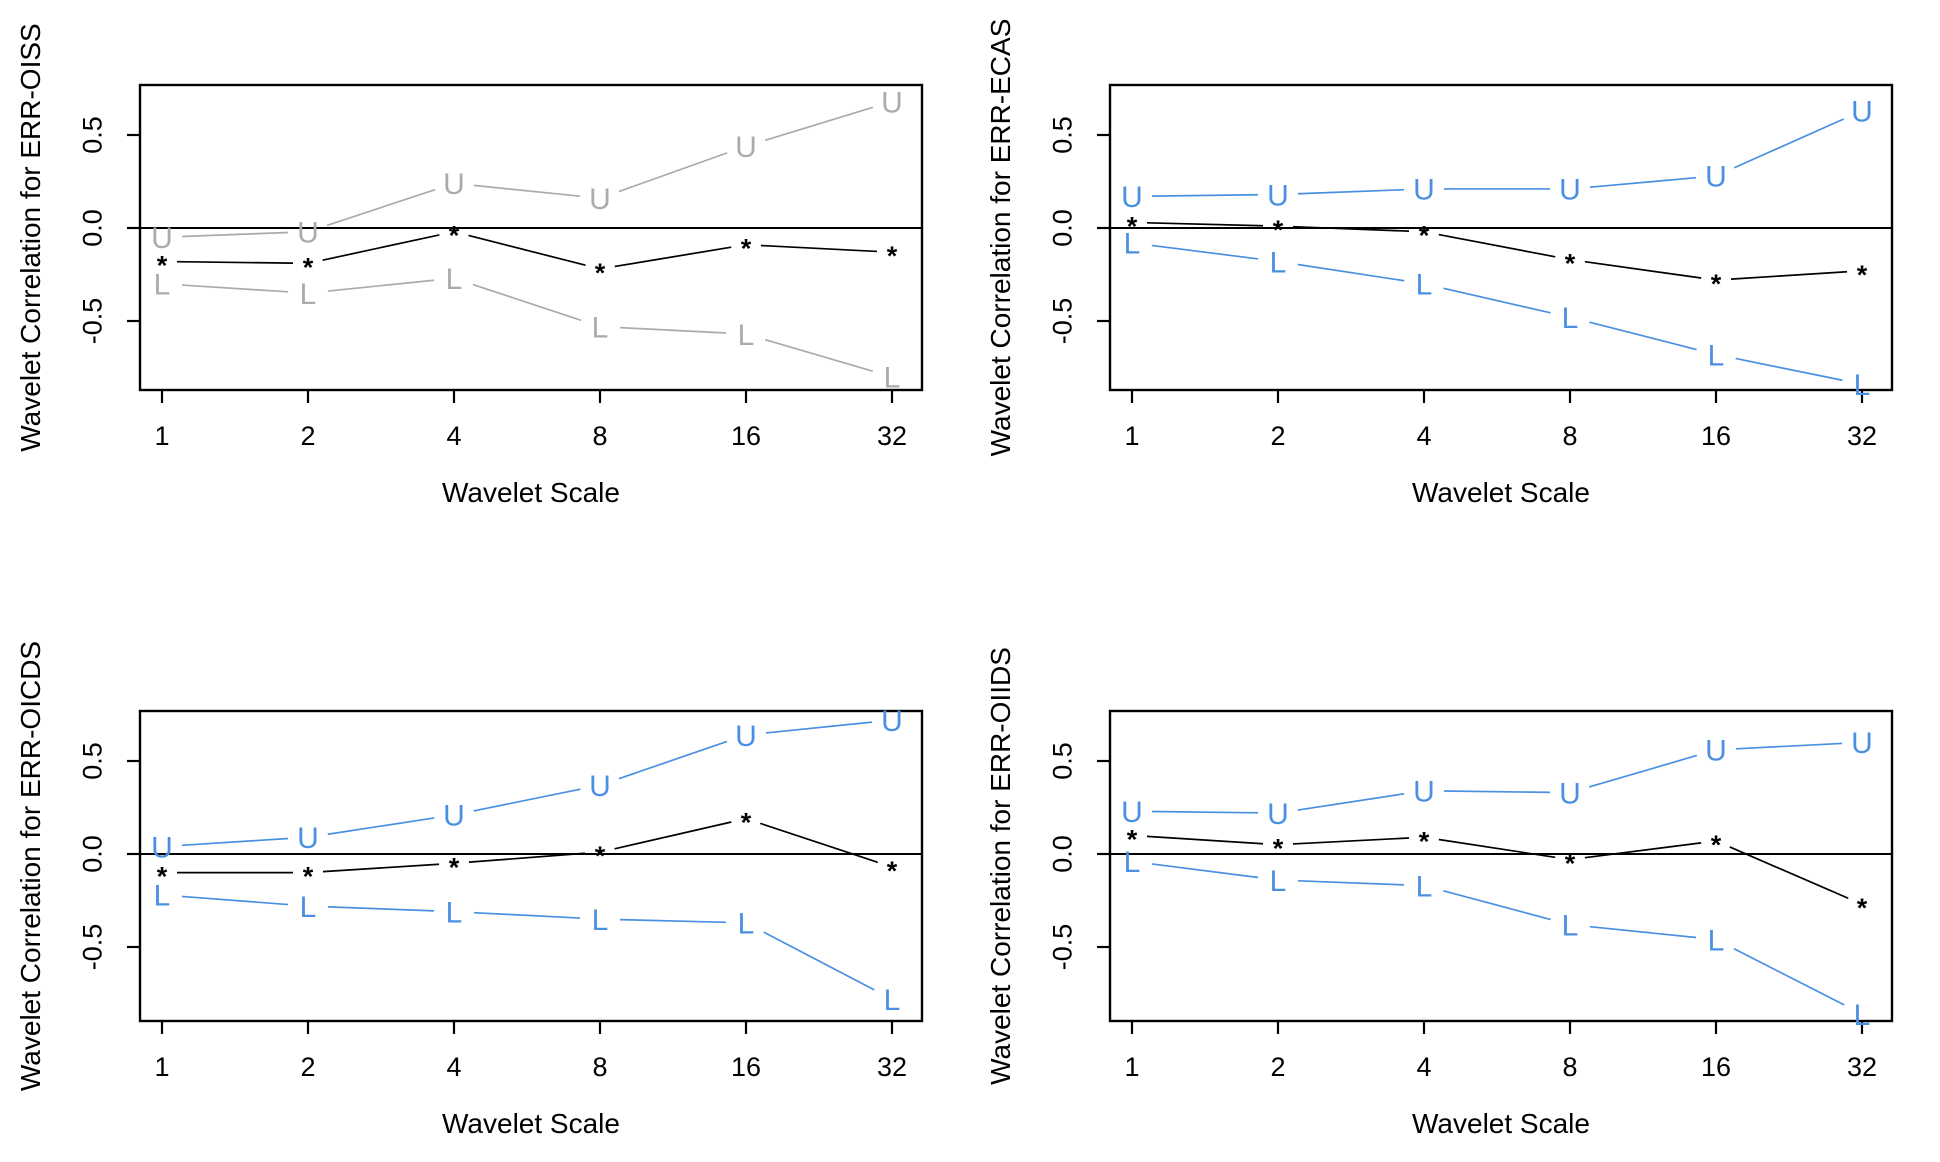 Image resolution: width=1940 pixels, height=1162 pixels. What do you see at coordinates (30, 866) in the screenshot?
I see `y-axis-title: Wavelet Correlation for ERR-OICDS` at bounding box center [30, 866].